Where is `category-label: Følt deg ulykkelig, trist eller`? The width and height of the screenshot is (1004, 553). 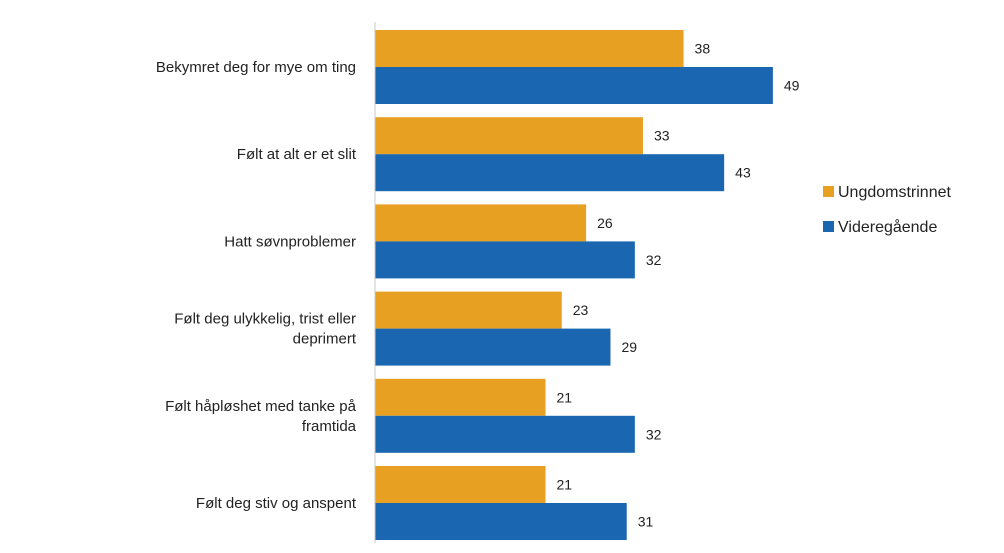
category-label: Følt deg ulykkelig, trist eller is located at coordinates (265, 319).